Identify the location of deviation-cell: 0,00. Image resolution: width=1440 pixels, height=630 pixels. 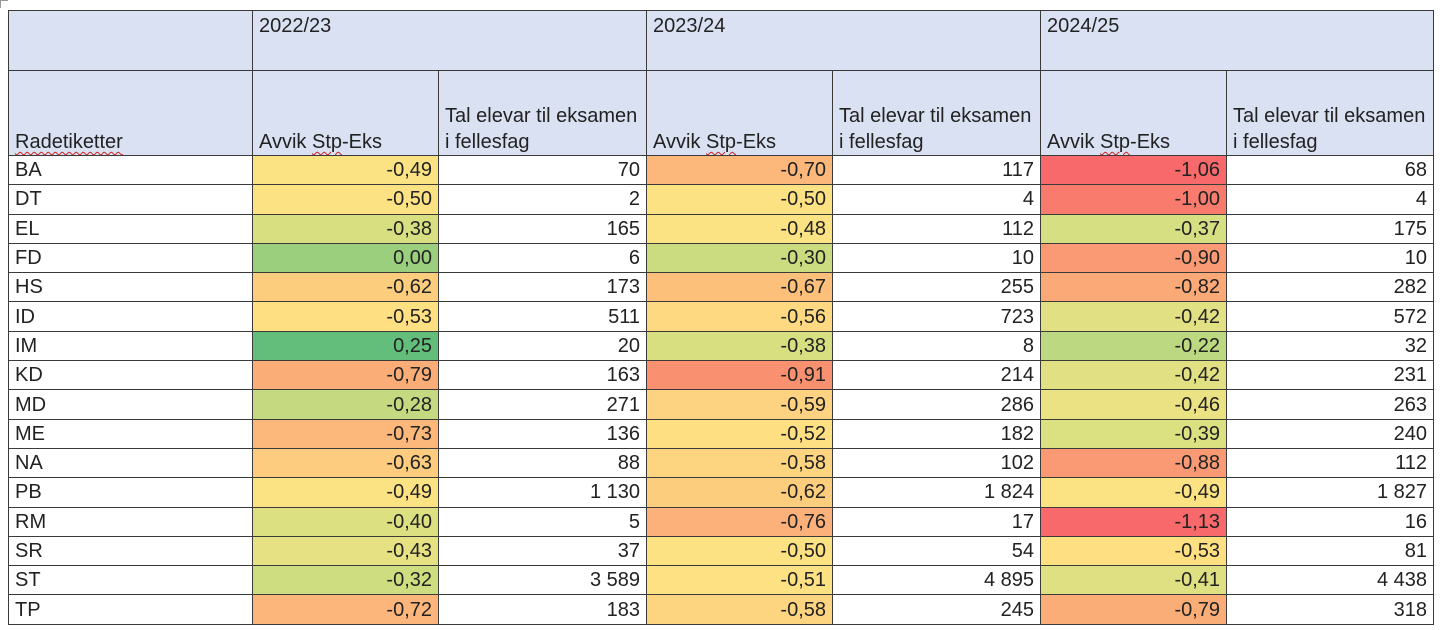
(345, 258).